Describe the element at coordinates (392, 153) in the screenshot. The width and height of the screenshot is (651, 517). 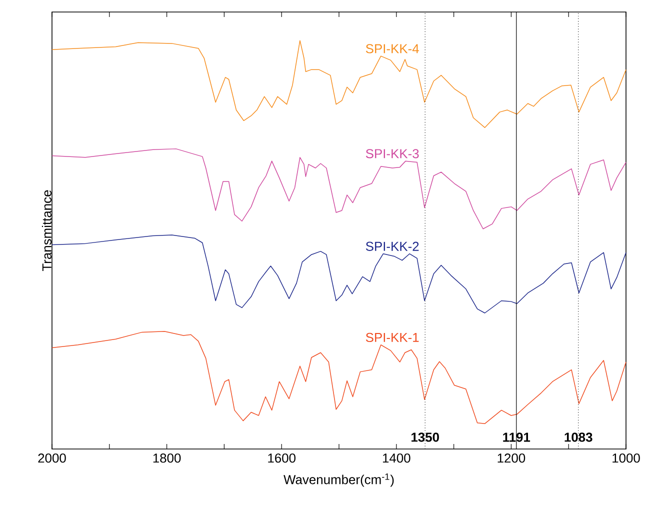
I see `series-label: SPI-KK-3` at that location.